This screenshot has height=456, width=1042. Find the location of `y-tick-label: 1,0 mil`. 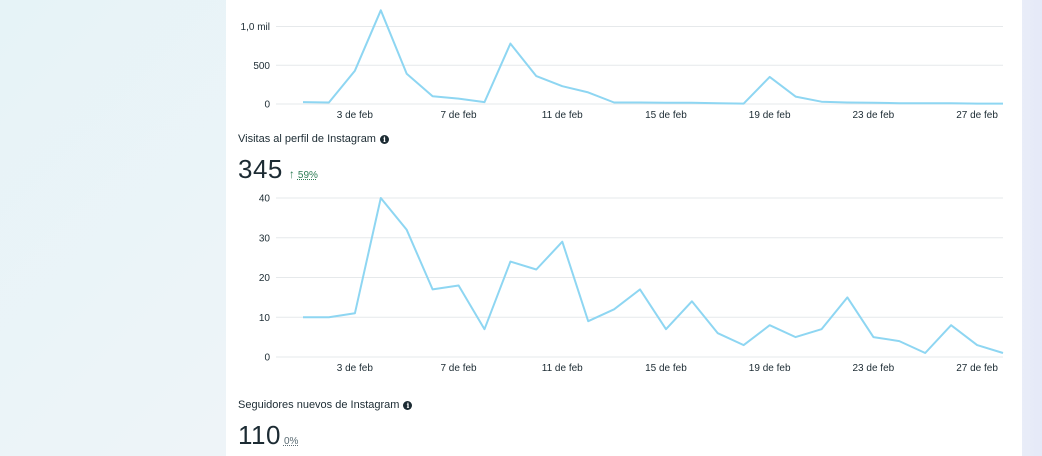

y-tick-label: 1,0 mil is located at coordinates (255, 27).